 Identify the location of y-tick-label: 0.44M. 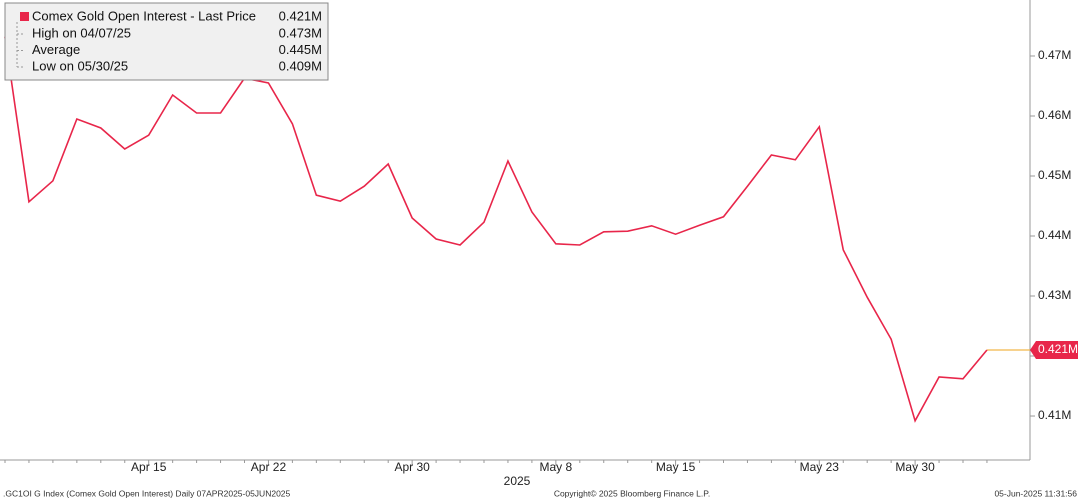
(1054, 235).